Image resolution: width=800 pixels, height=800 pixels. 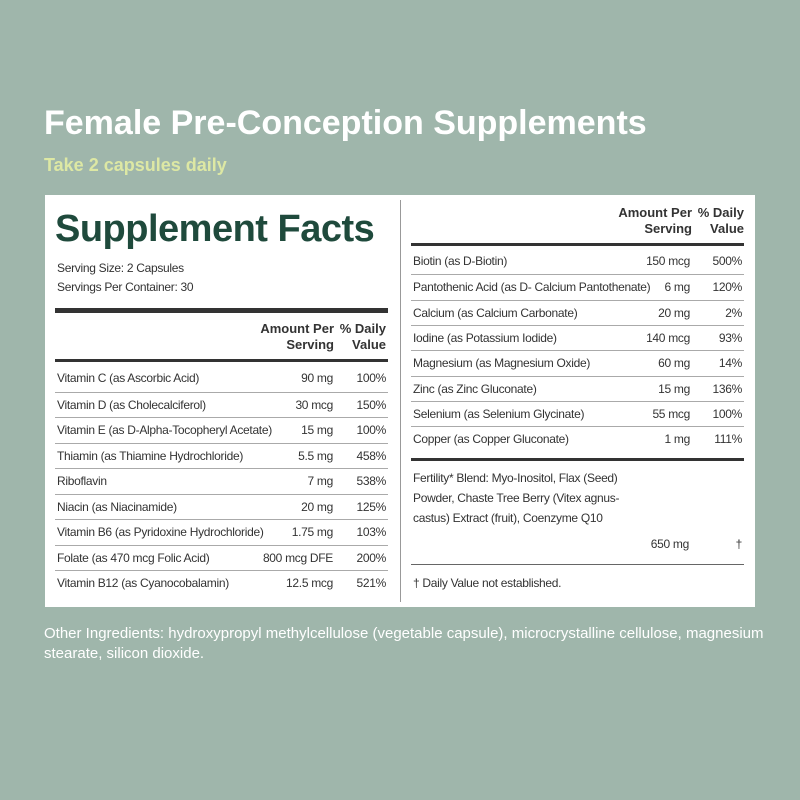 What do you see at coordinates (670, 544) in the screenshot?
I see `blend-amount: 650 mg` at bounding box center [670, 544].